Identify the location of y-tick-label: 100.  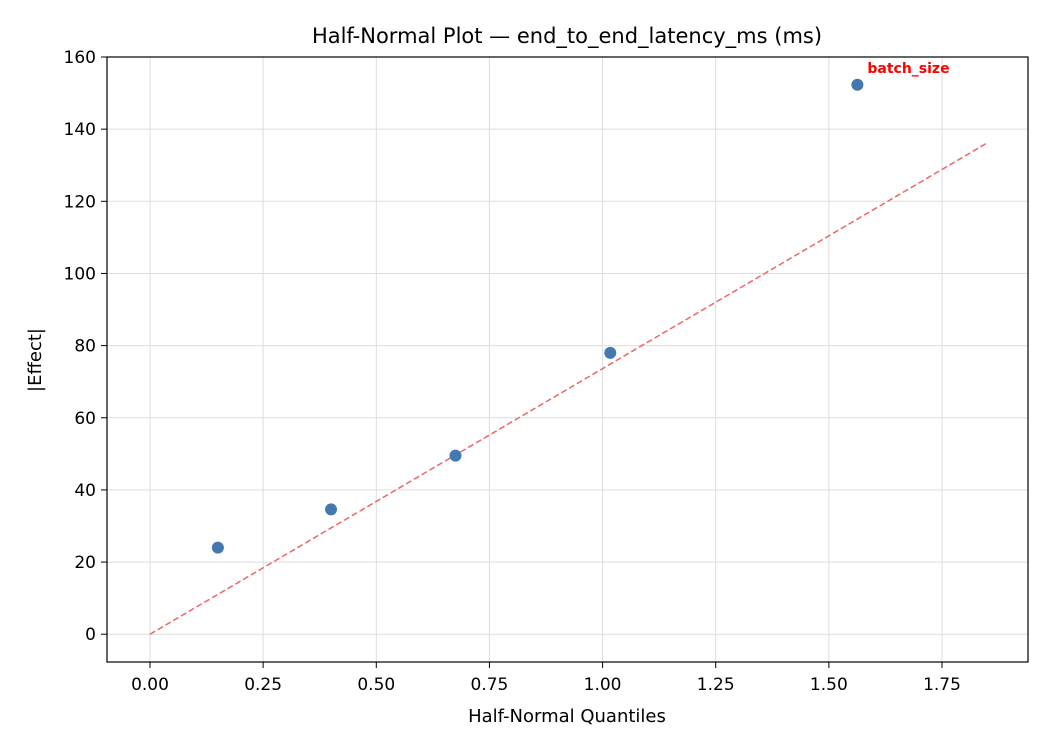
(80, 274).